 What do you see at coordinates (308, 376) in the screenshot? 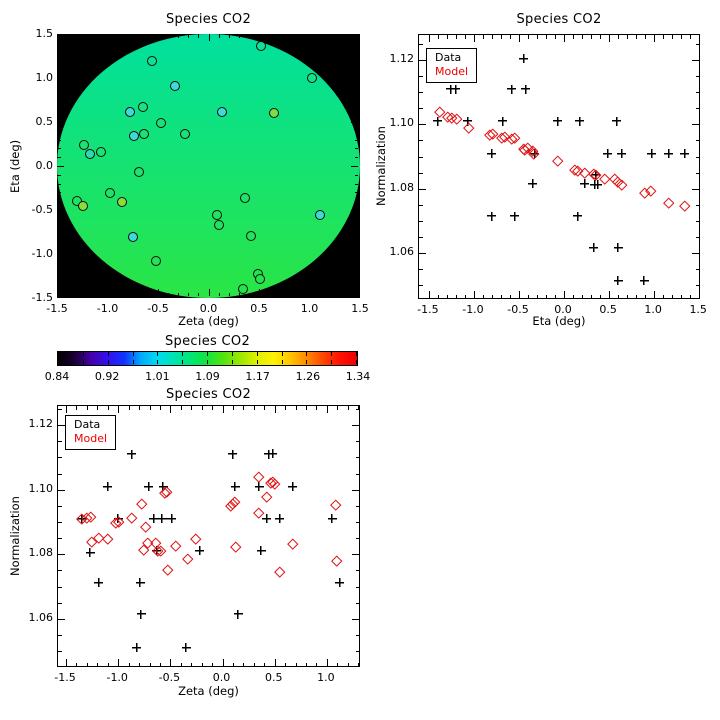
I see `colorbar-tick-label: 1.26` at bounding box center [308, 376].